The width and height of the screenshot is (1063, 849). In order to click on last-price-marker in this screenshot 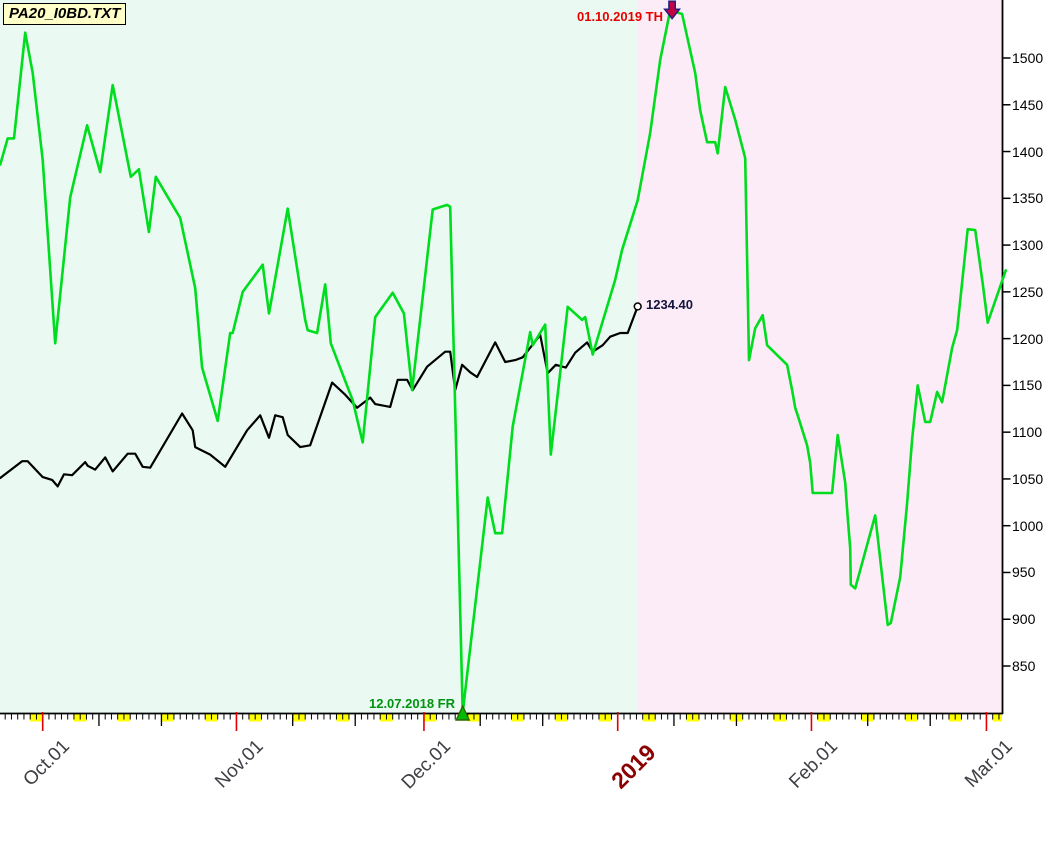, I will do `click(637, 306)`.